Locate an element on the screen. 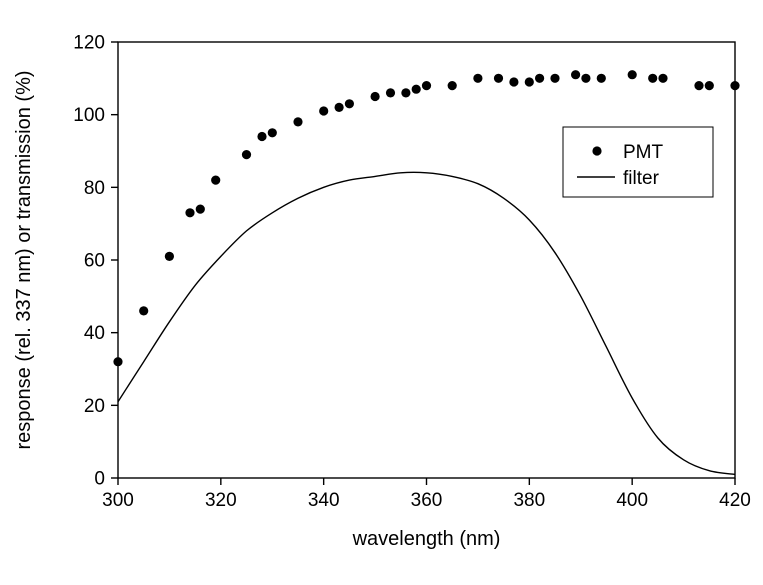 The height and width of the screenshot is (585, 763). y-tick-label: 40 is located at coordinates (94, 333).